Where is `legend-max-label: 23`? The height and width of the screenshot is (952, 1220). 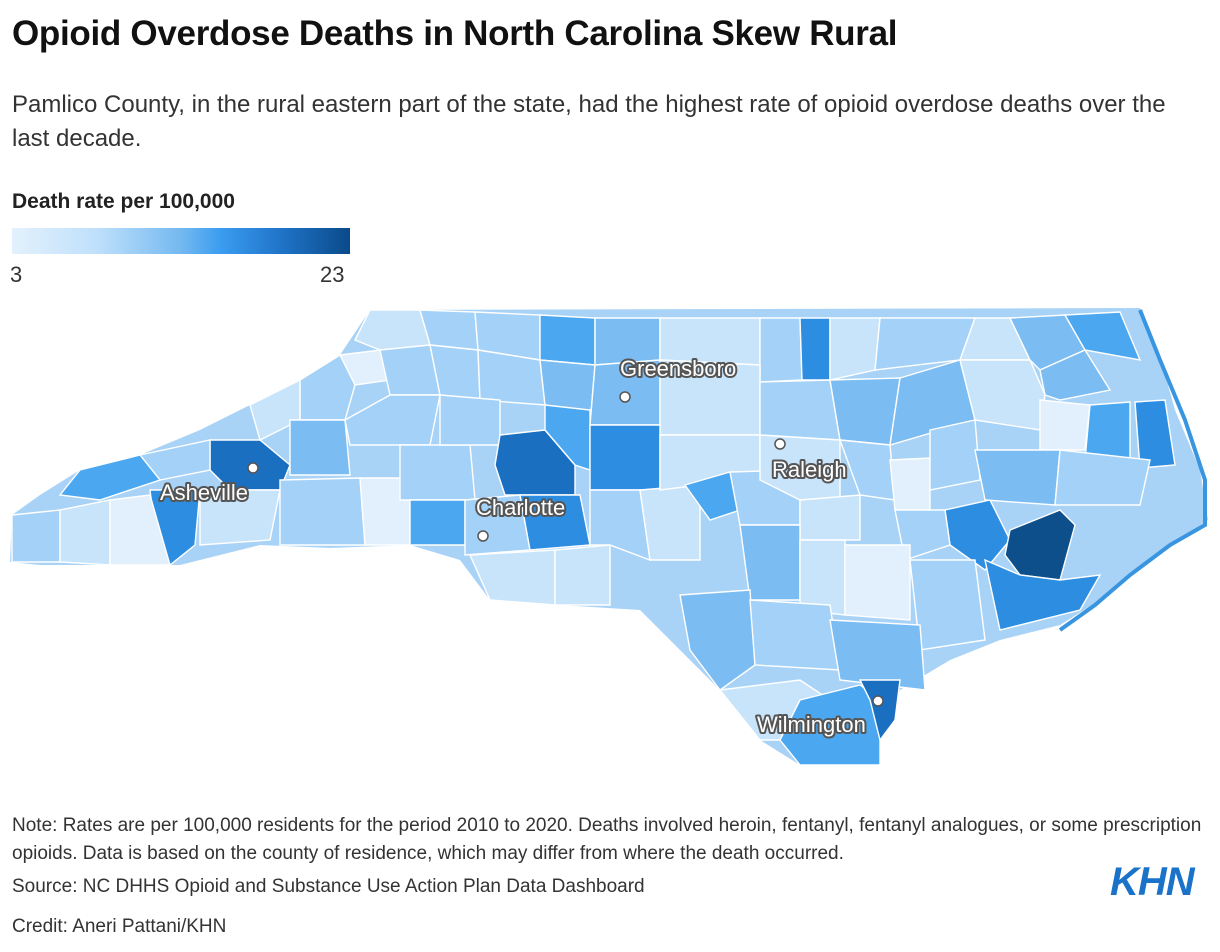 legend-max-label: 23 is located at coordinates (332, 274).